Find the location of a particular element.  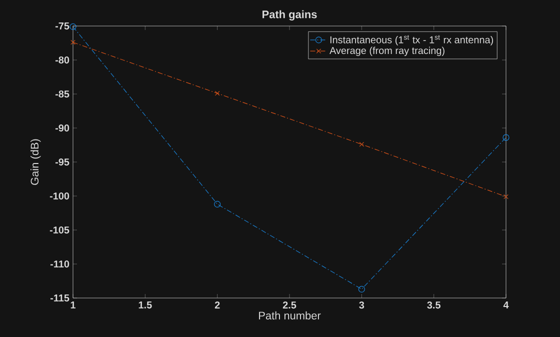

y-tick-label: -110 is located at coordinates (60, 264).